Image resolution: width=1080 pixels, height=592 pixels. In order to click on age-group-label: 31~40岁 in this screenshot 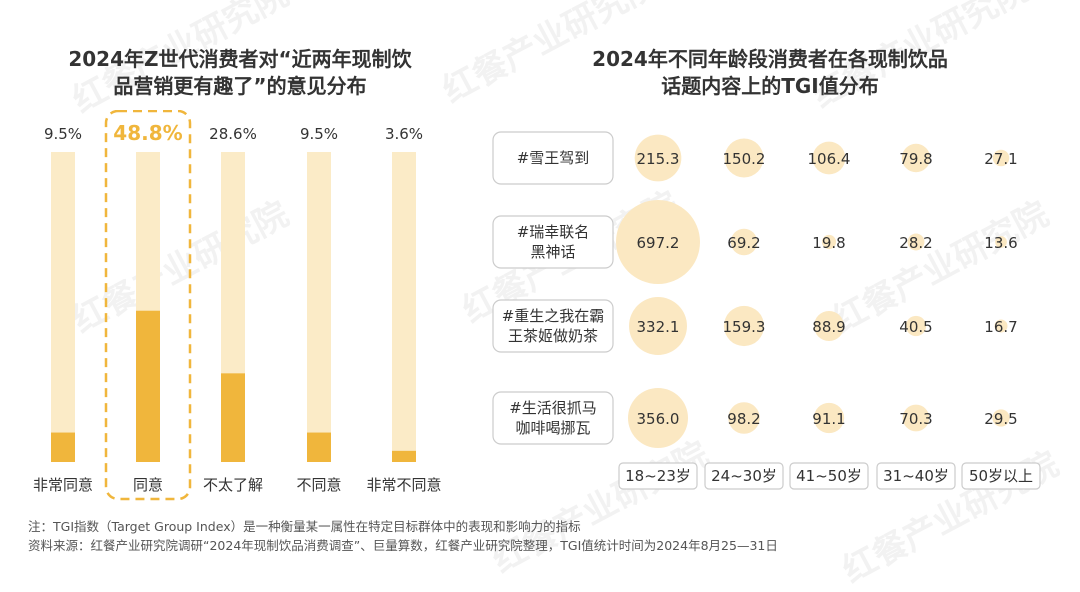, I will do `click(916, 476)`.